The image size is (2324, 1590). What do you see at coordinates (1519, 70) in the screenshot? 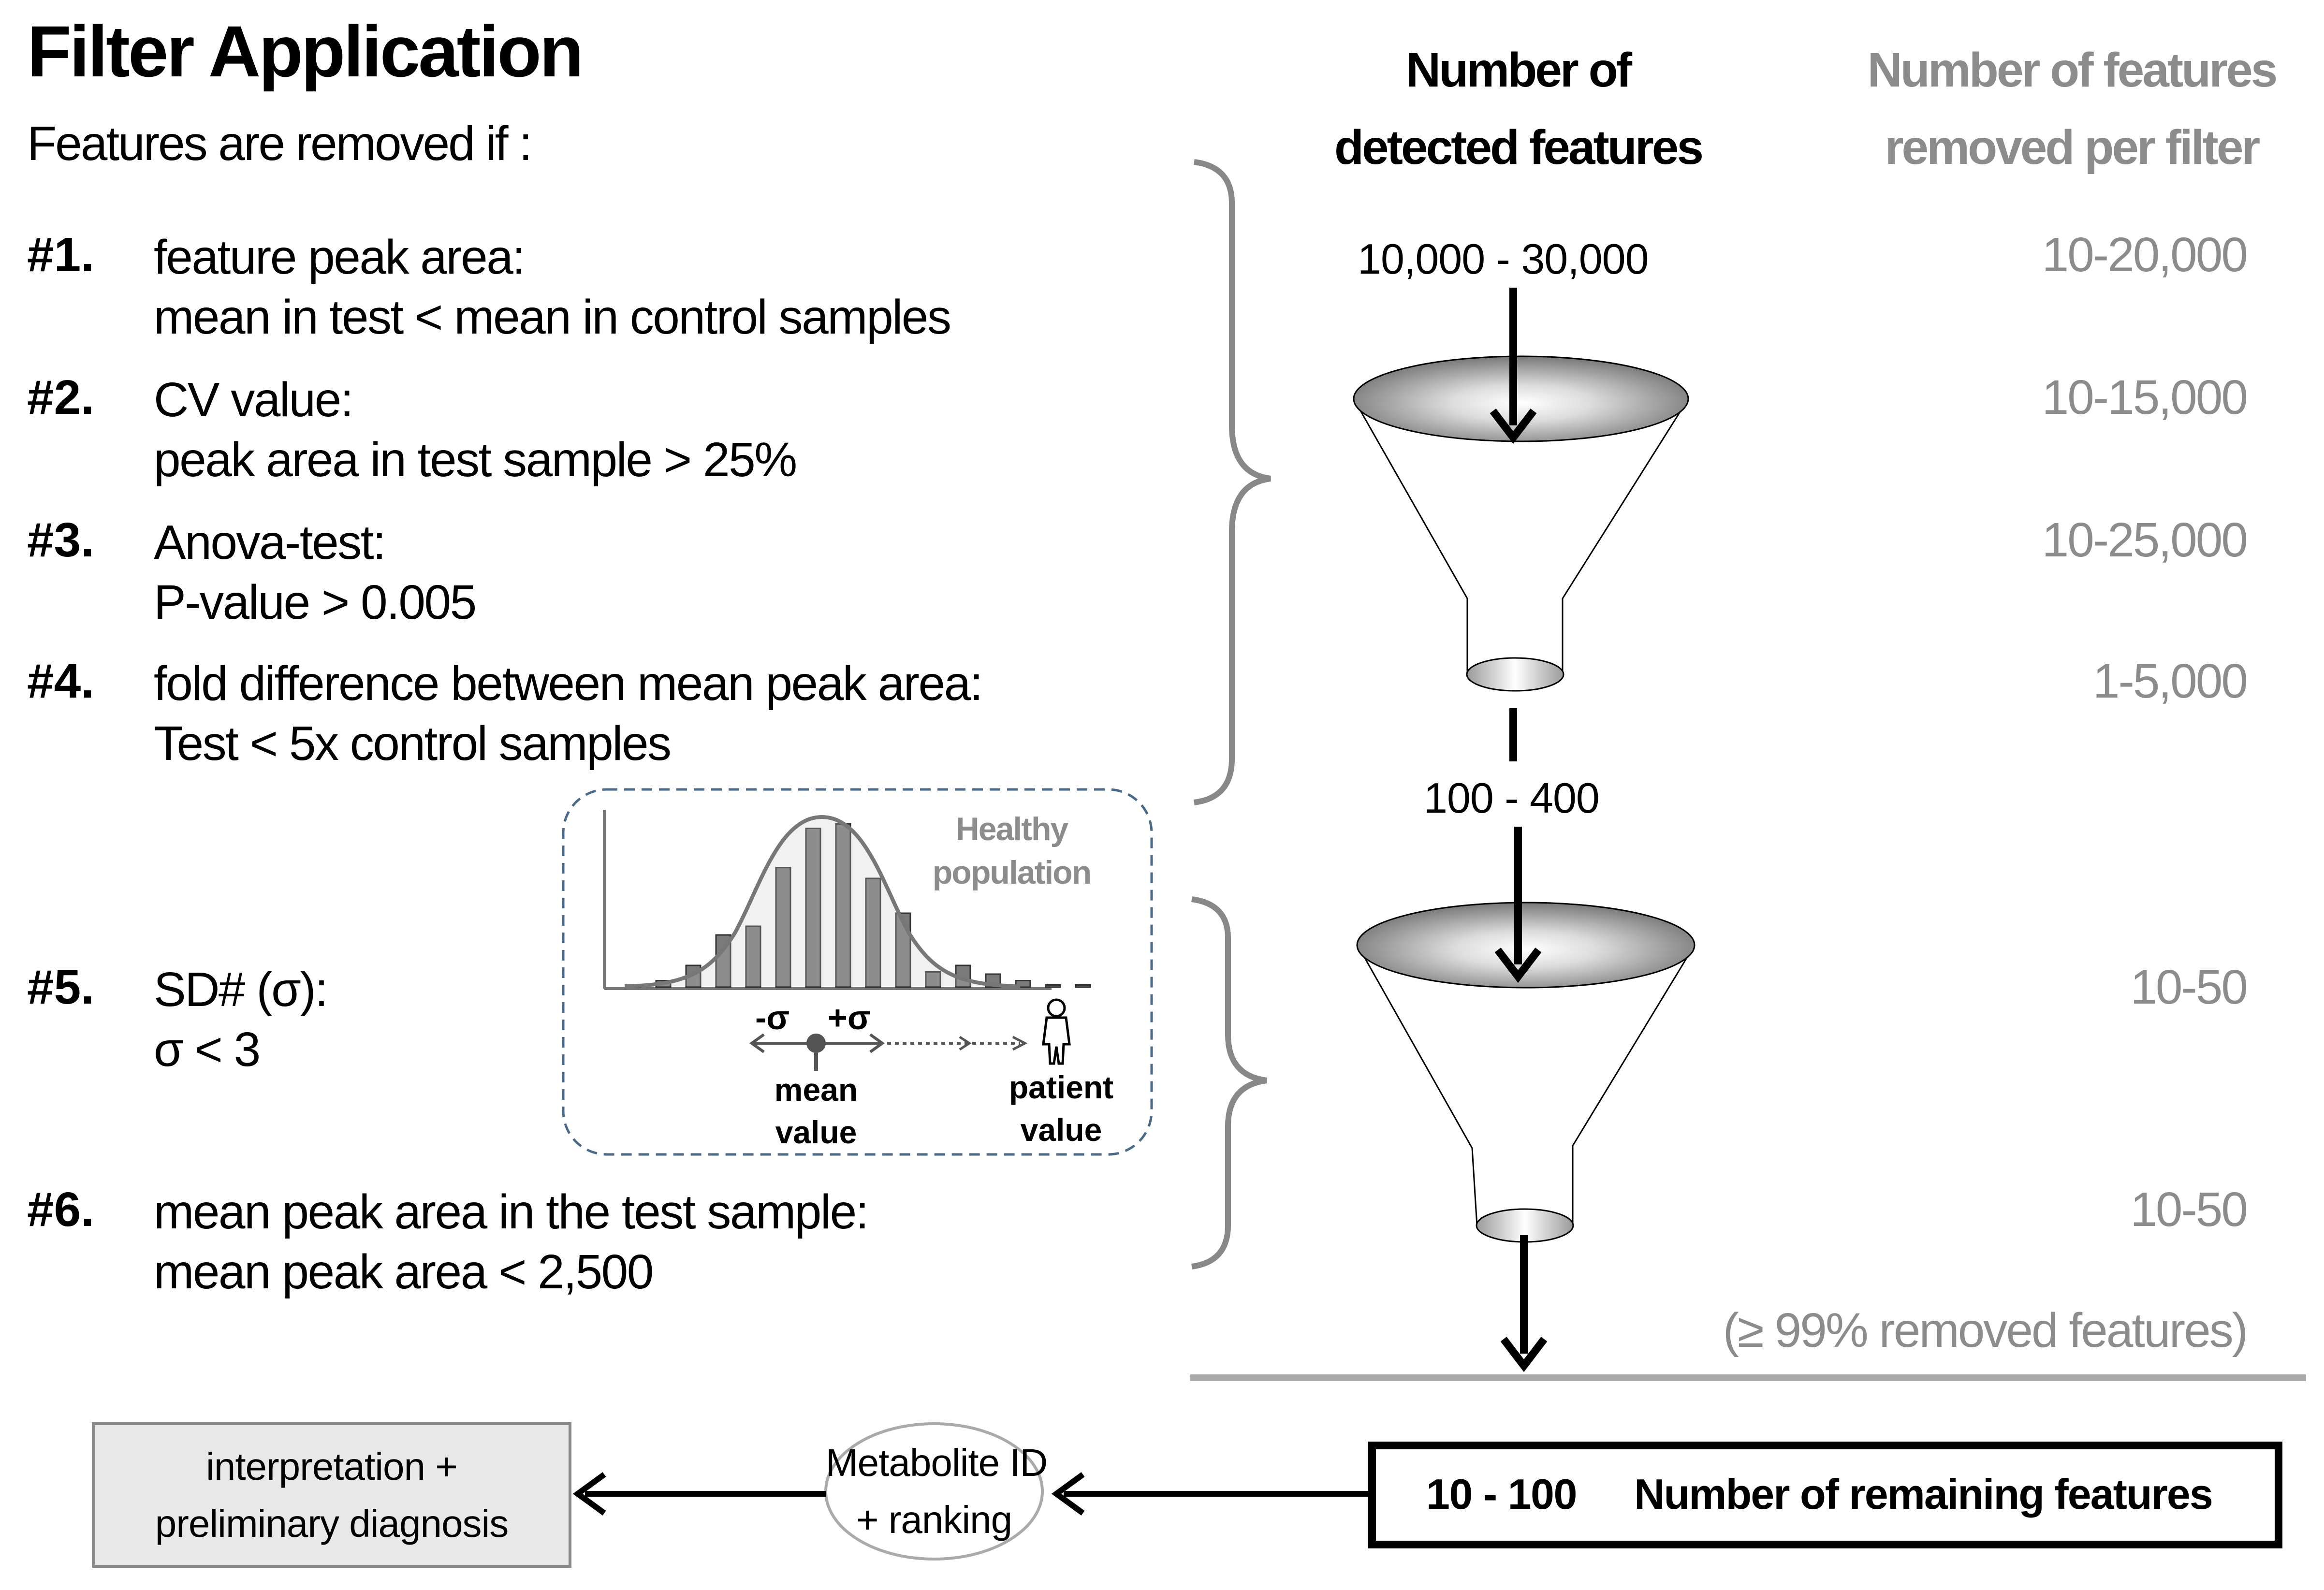
I see `detected-header-line1: Number of` at bounding box center [1519, 70].